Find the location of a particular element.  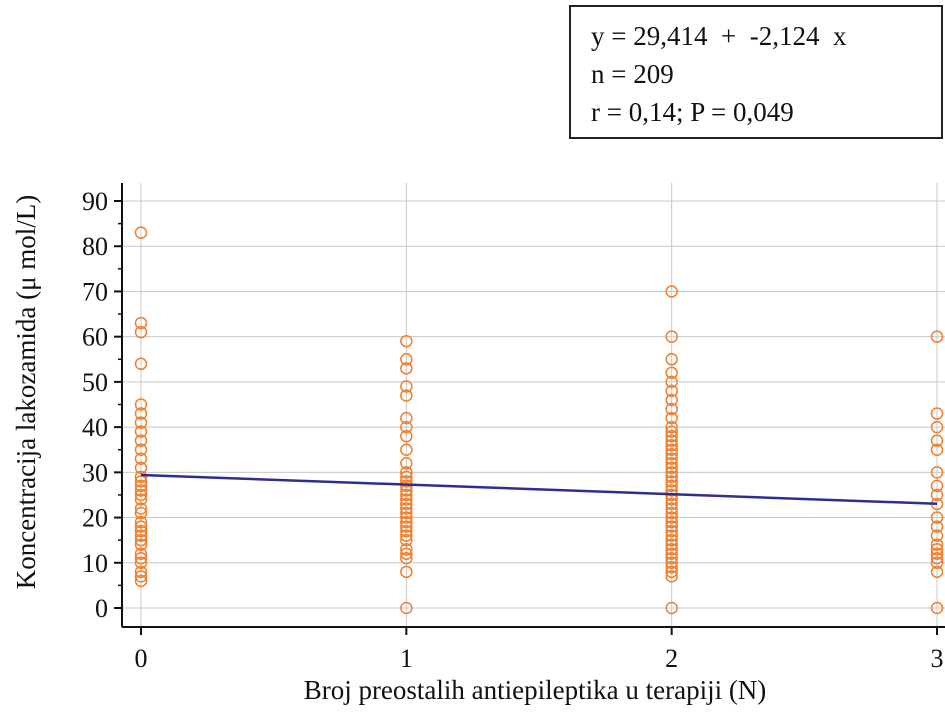

correlation-stats: r = 0,14; P = 0,049 is located at coordinates (692, 112).